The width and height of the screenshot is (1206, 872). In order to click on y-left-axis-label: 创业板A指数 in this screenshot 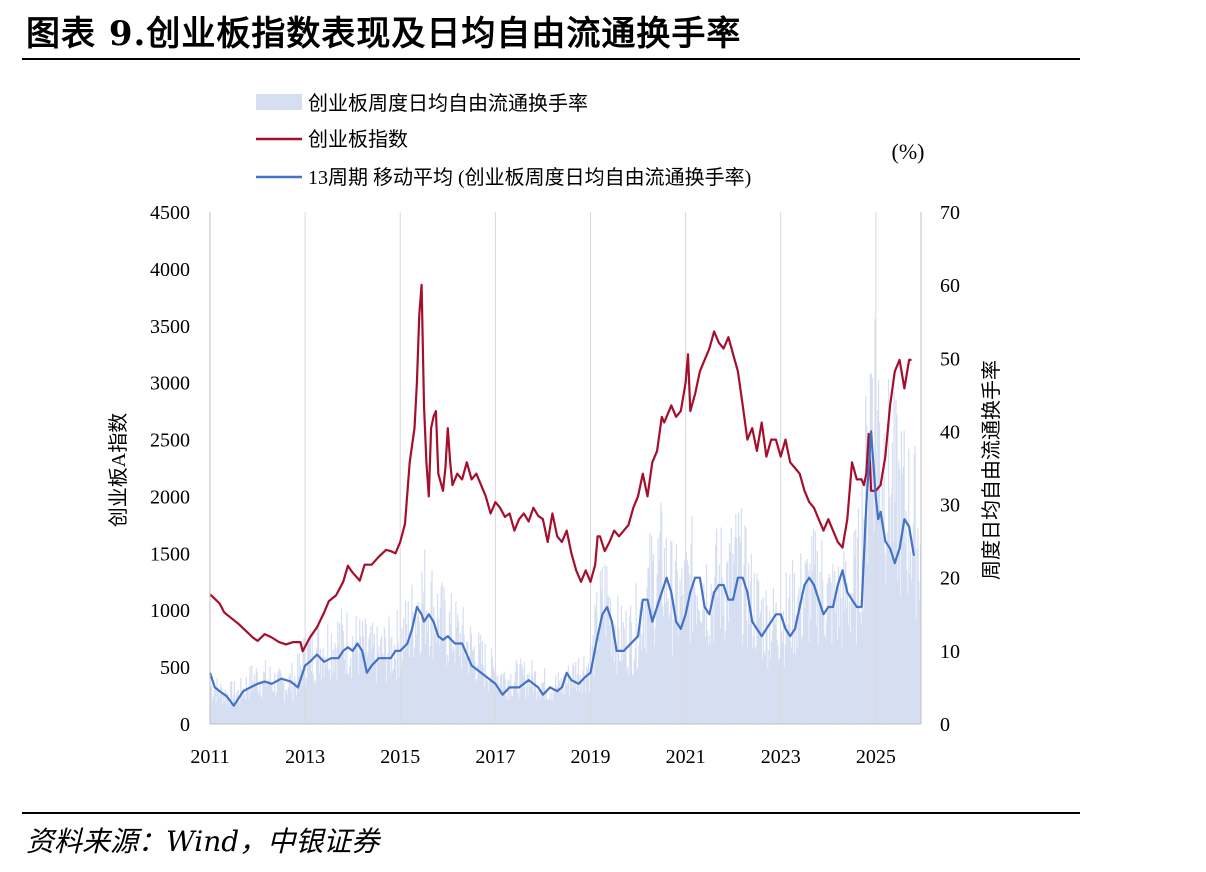, I will do `click(118, 470)`.